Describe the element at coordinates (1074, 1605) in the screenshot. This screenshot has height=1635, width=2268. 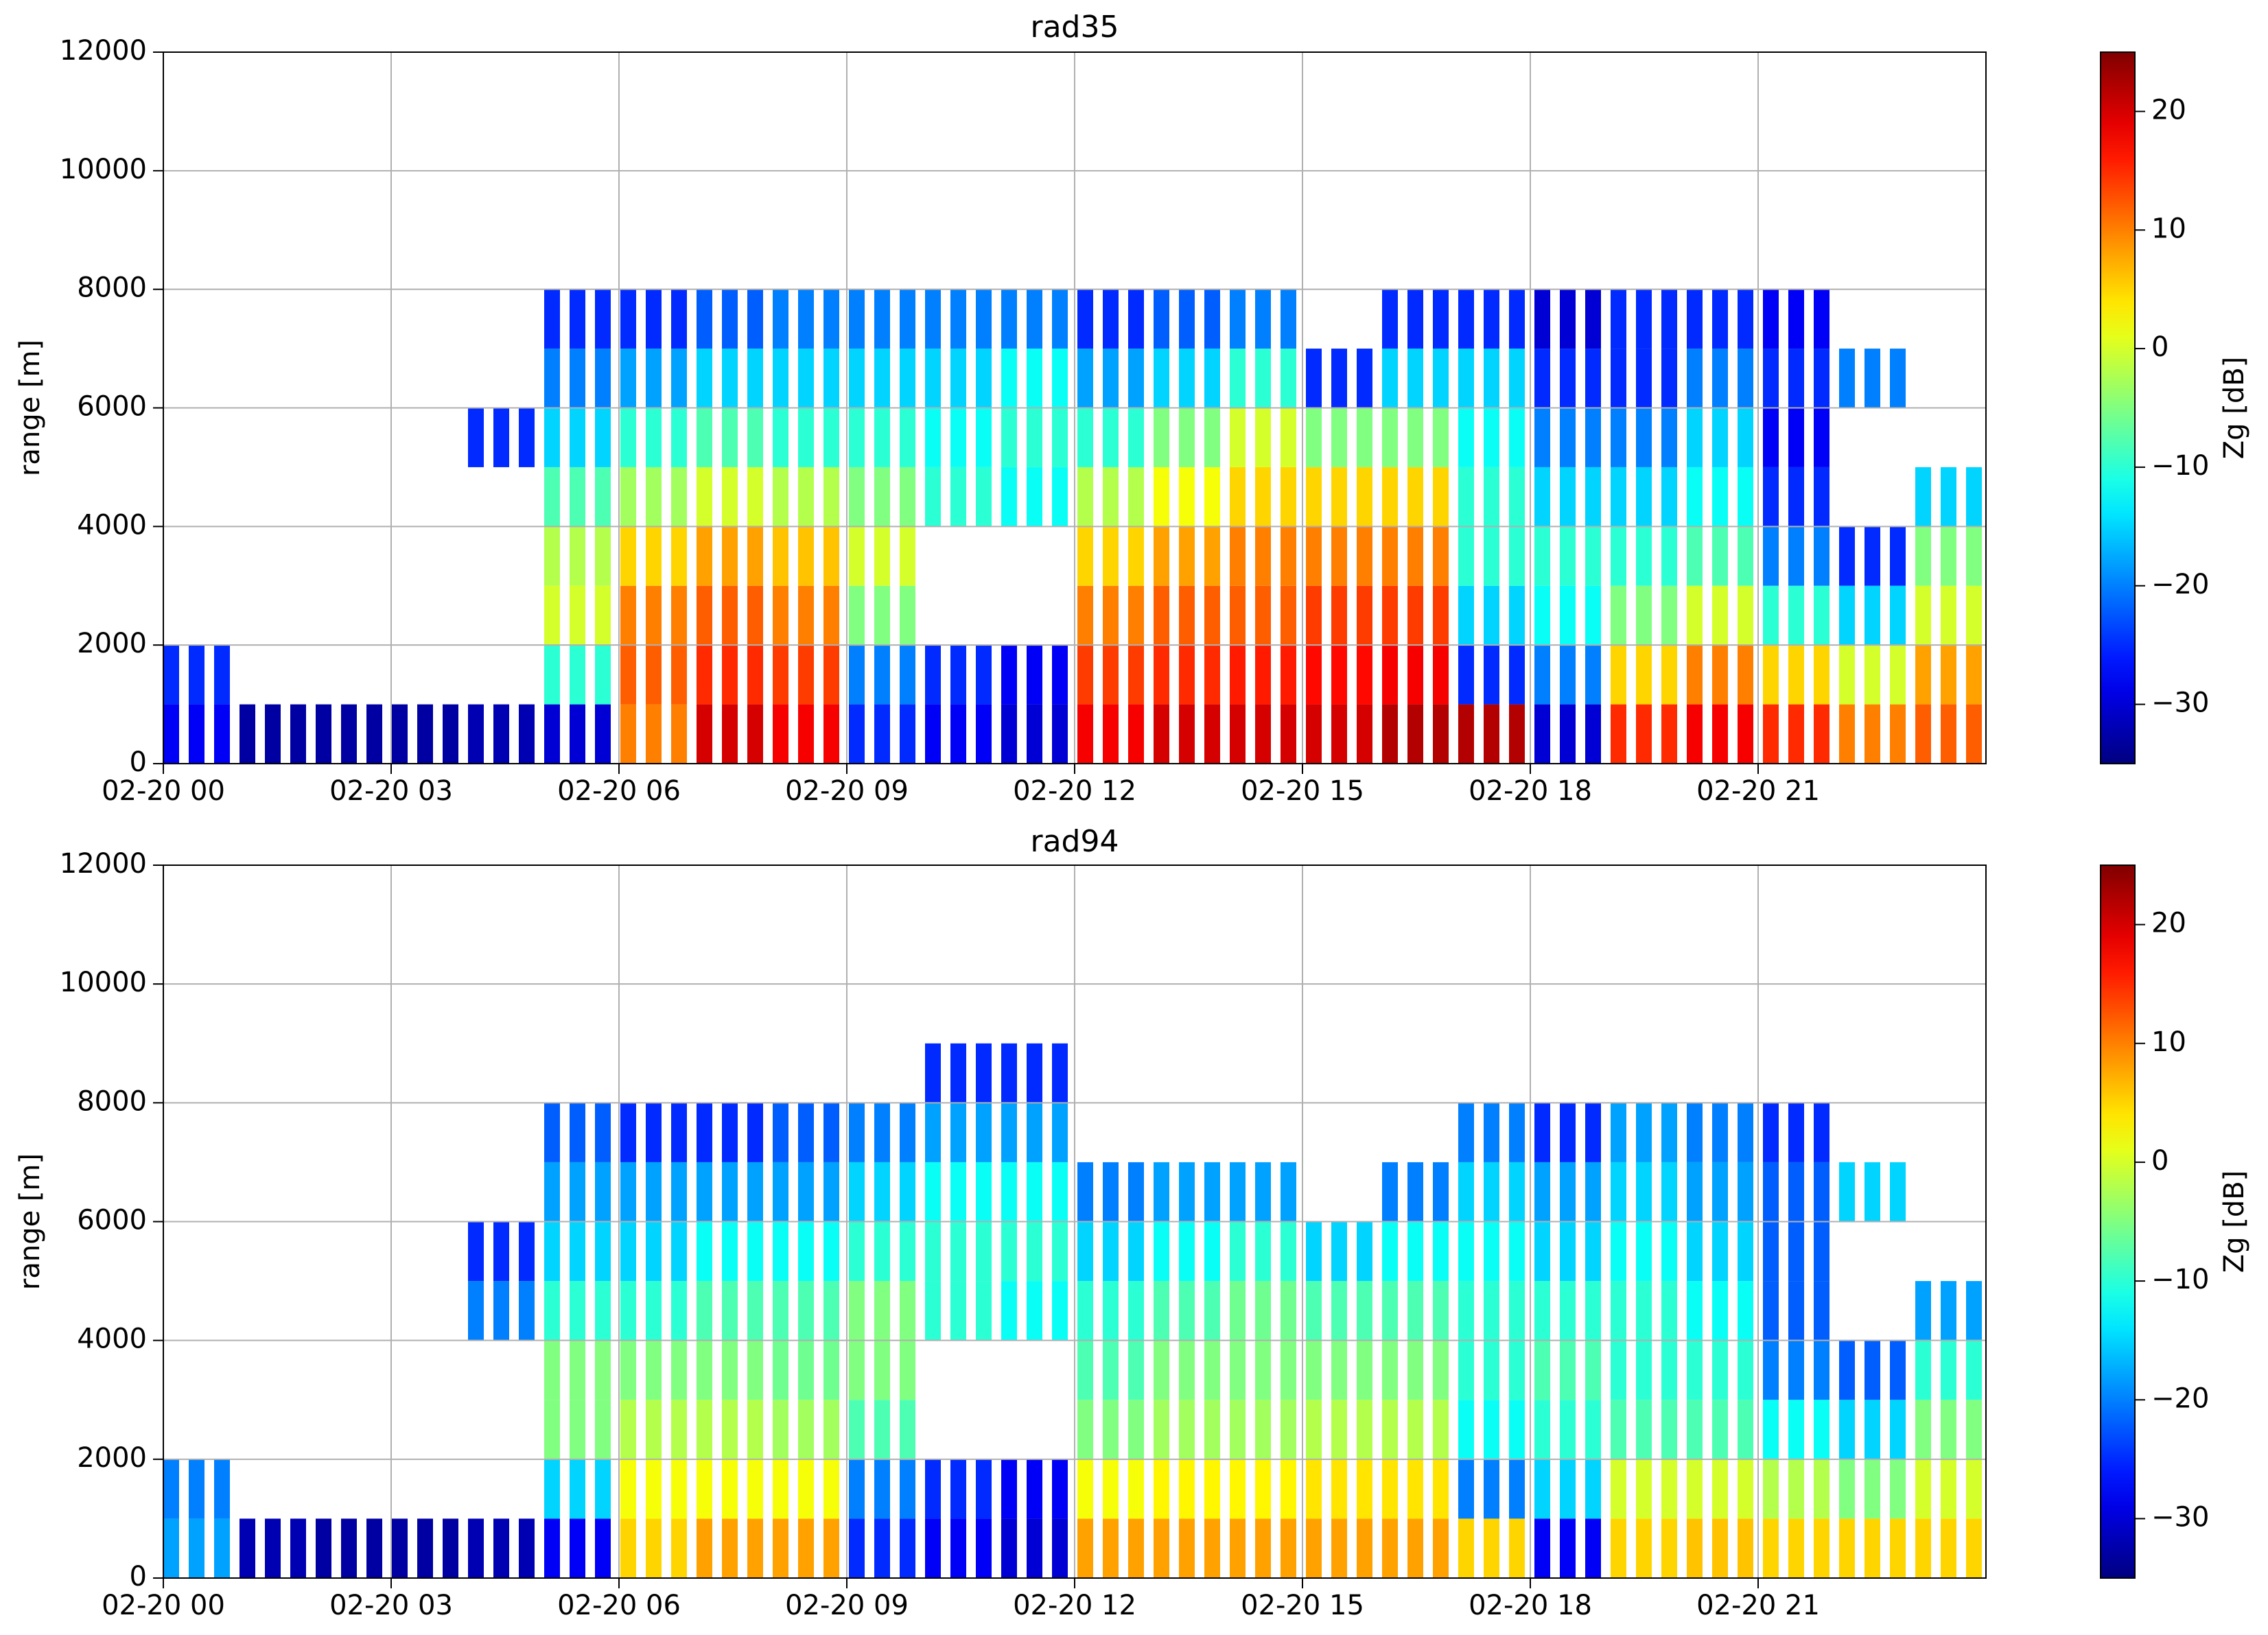
I see `x-tick-label: 02-20 12` at that location.